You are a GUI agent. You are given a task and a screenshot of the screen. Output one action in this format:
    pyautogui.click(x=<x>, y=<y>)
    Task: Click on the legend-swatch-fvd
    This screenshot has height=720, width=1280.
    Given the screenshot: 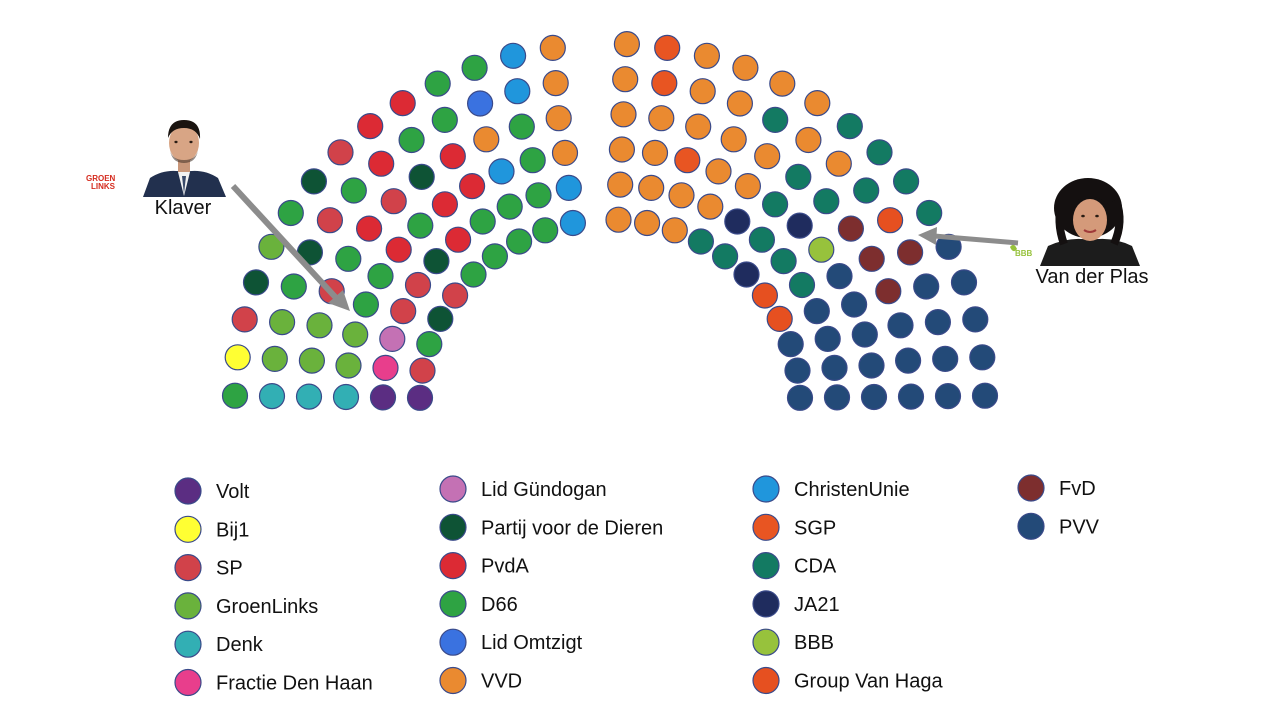 What is the action you would take?
    pyautogui.click(x=1031, y=488)
    